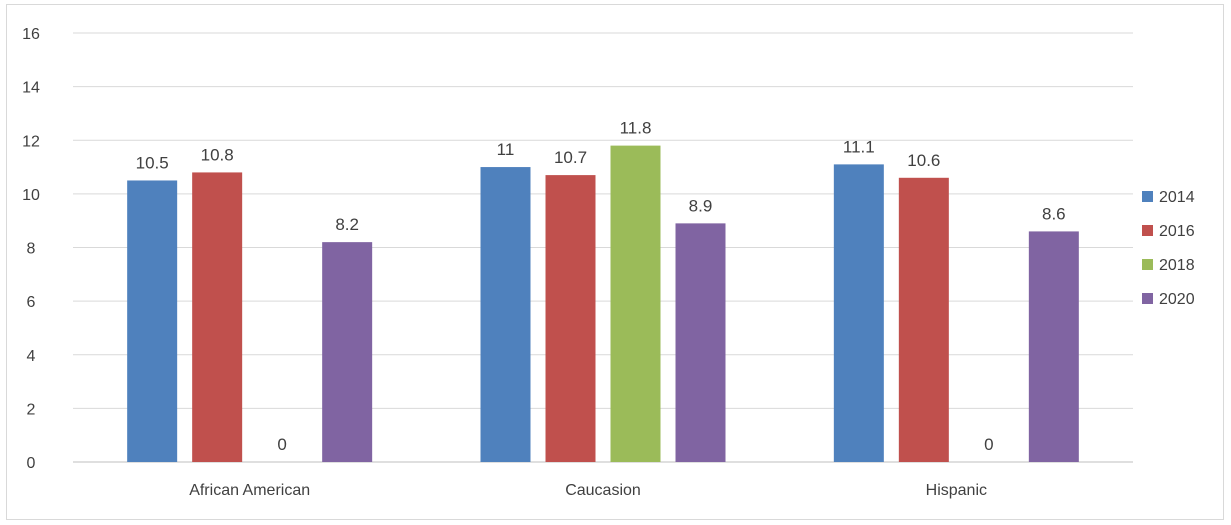  I want to click on data-label: 11, so click(506, 149).